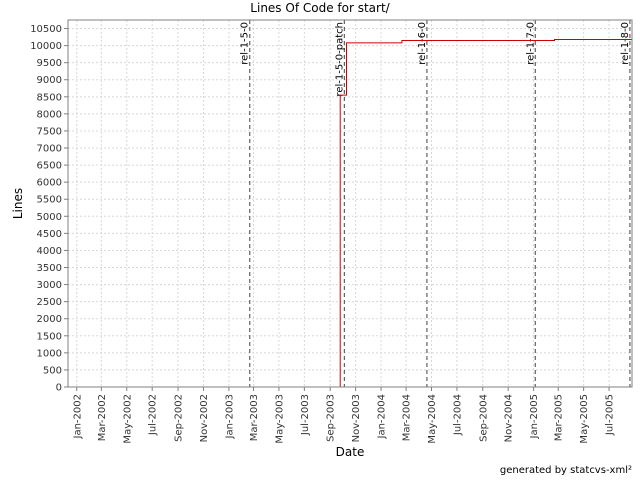 The width and height of the screenshot is (640, 480). I want to click on x-tick-label: Mar-2005, so click(559, 417).